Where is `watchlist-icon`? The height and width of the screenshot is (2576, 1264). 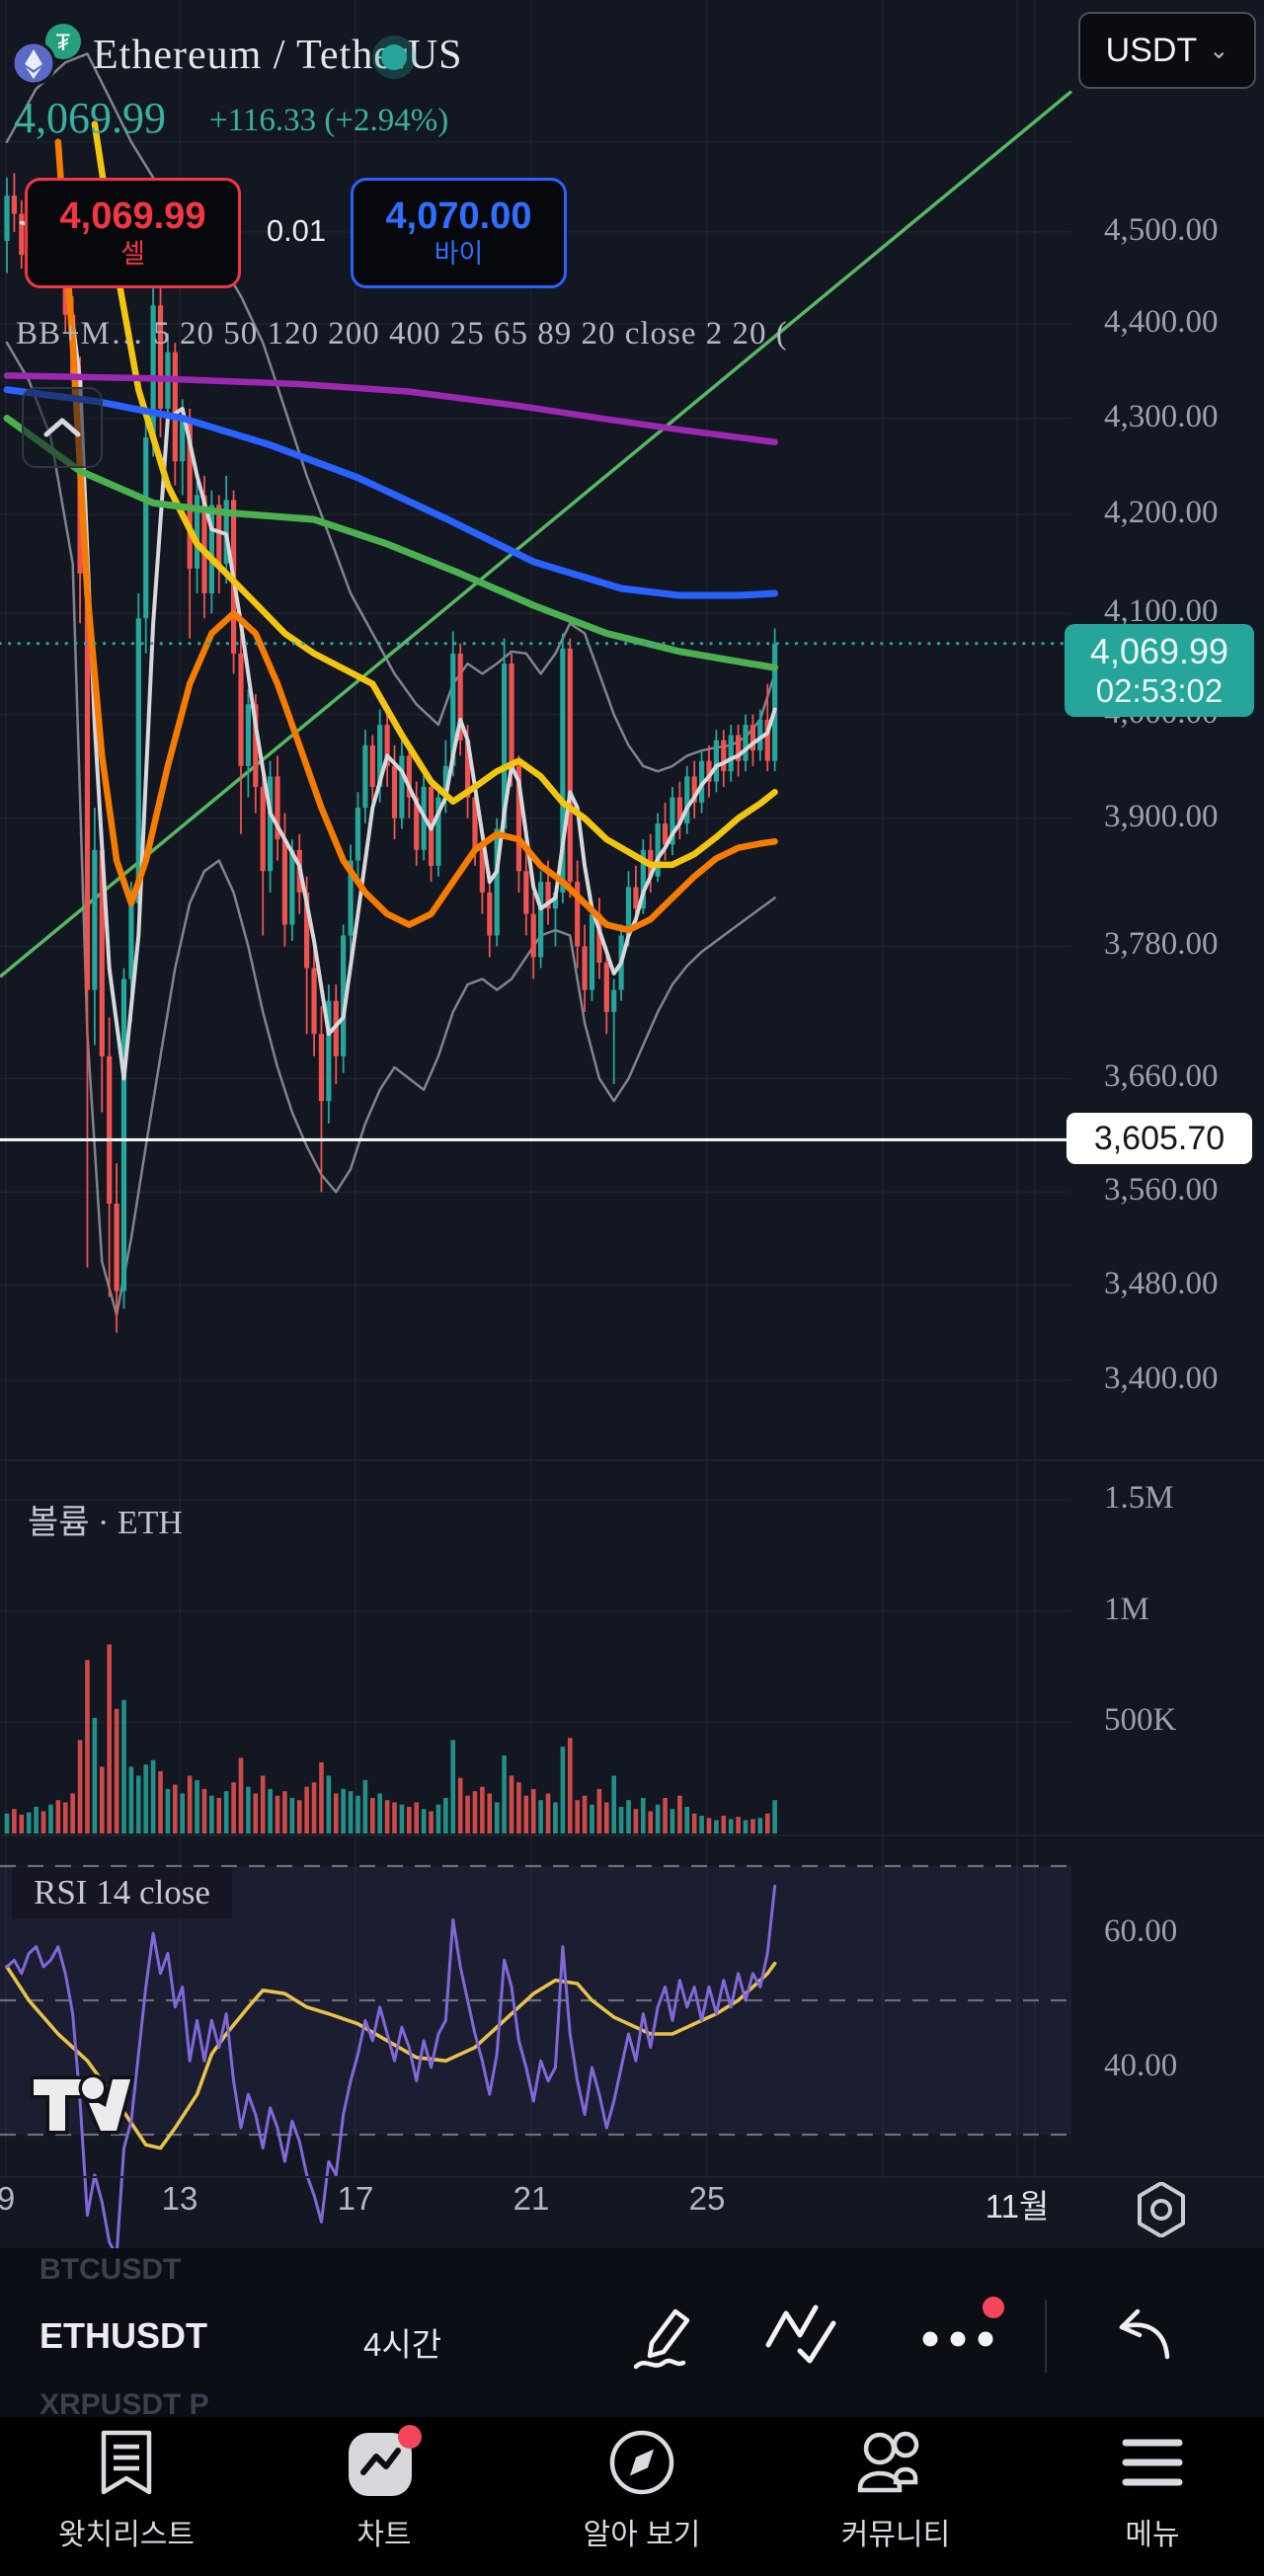
watchlist-icon is located at coordinates (127, 2462).